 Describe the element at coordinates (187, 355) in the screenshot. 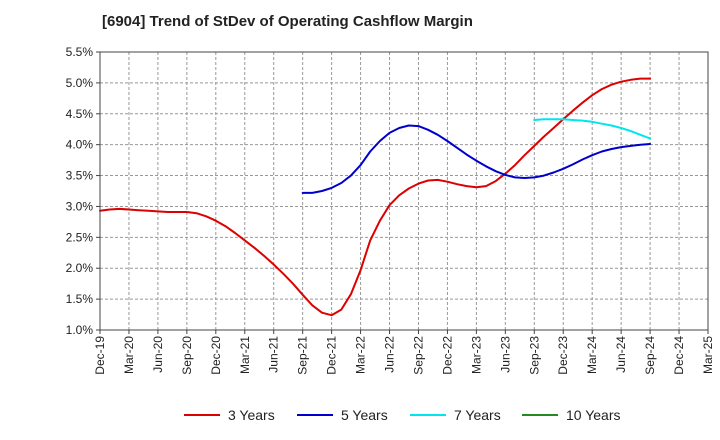

I see `x-tick-label: Sep-20` at that location.